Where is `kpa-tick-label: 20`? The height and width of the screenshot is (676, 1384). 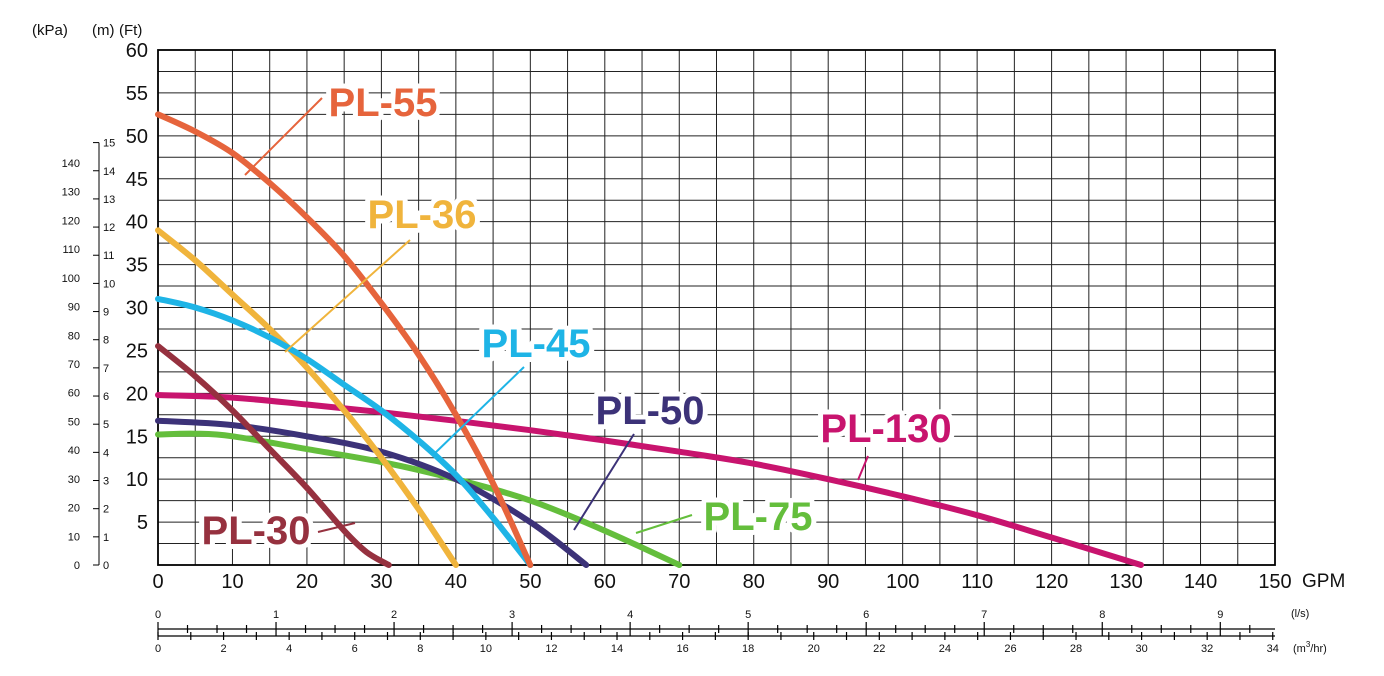
kpa-tick-label: 20 is located at coordinates (74, 509).